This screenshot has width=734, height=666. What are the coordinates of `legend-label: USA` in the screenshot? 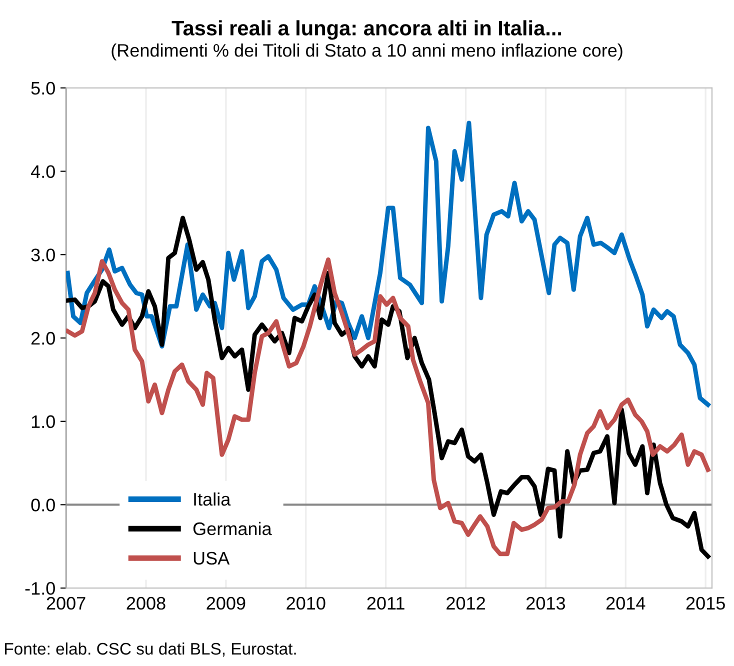 It's located at (212, 558).